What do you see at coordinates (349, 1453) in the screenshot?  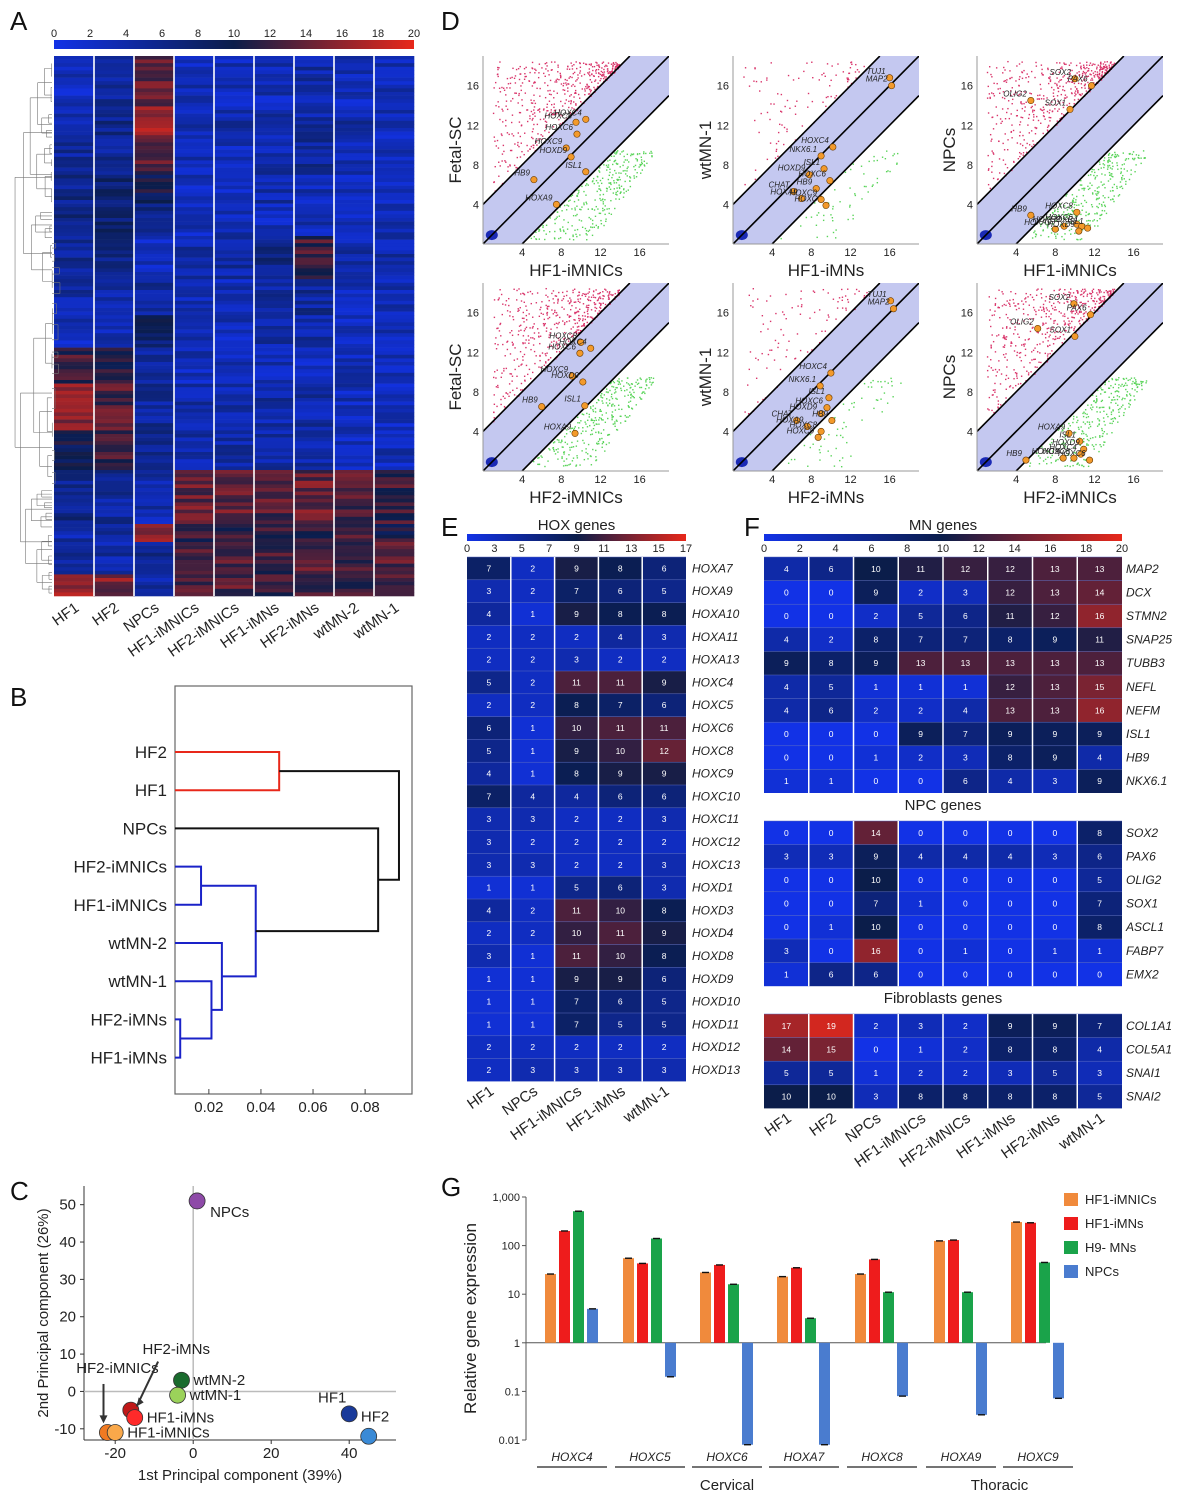 I see `pca-x-tick-label: 40` at bounding box center [349, 1453].